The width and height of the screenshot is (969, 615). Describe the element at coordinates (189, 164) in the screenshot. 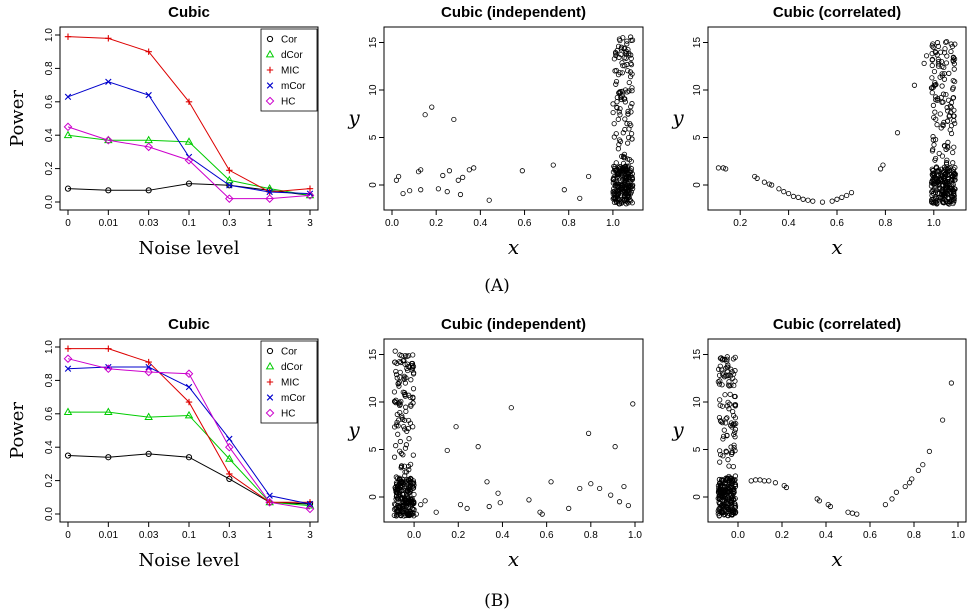

I see `series-dCor` at that location.